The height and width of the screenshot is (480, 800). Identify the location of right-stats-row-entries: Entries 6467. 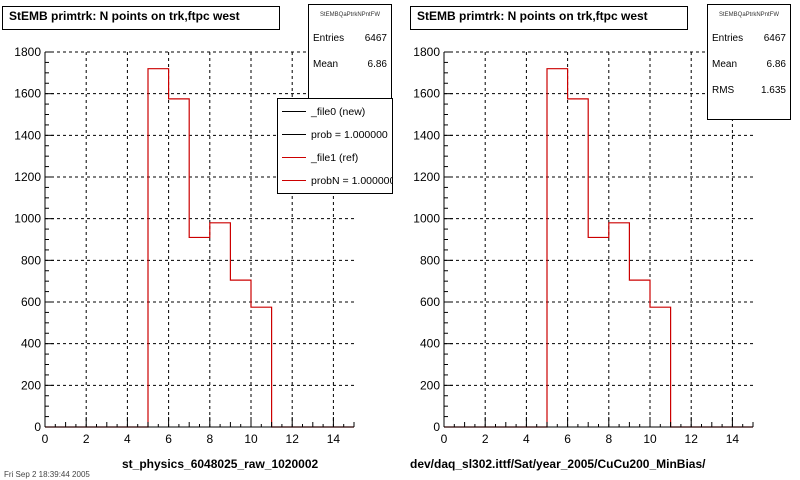
(749, 38).